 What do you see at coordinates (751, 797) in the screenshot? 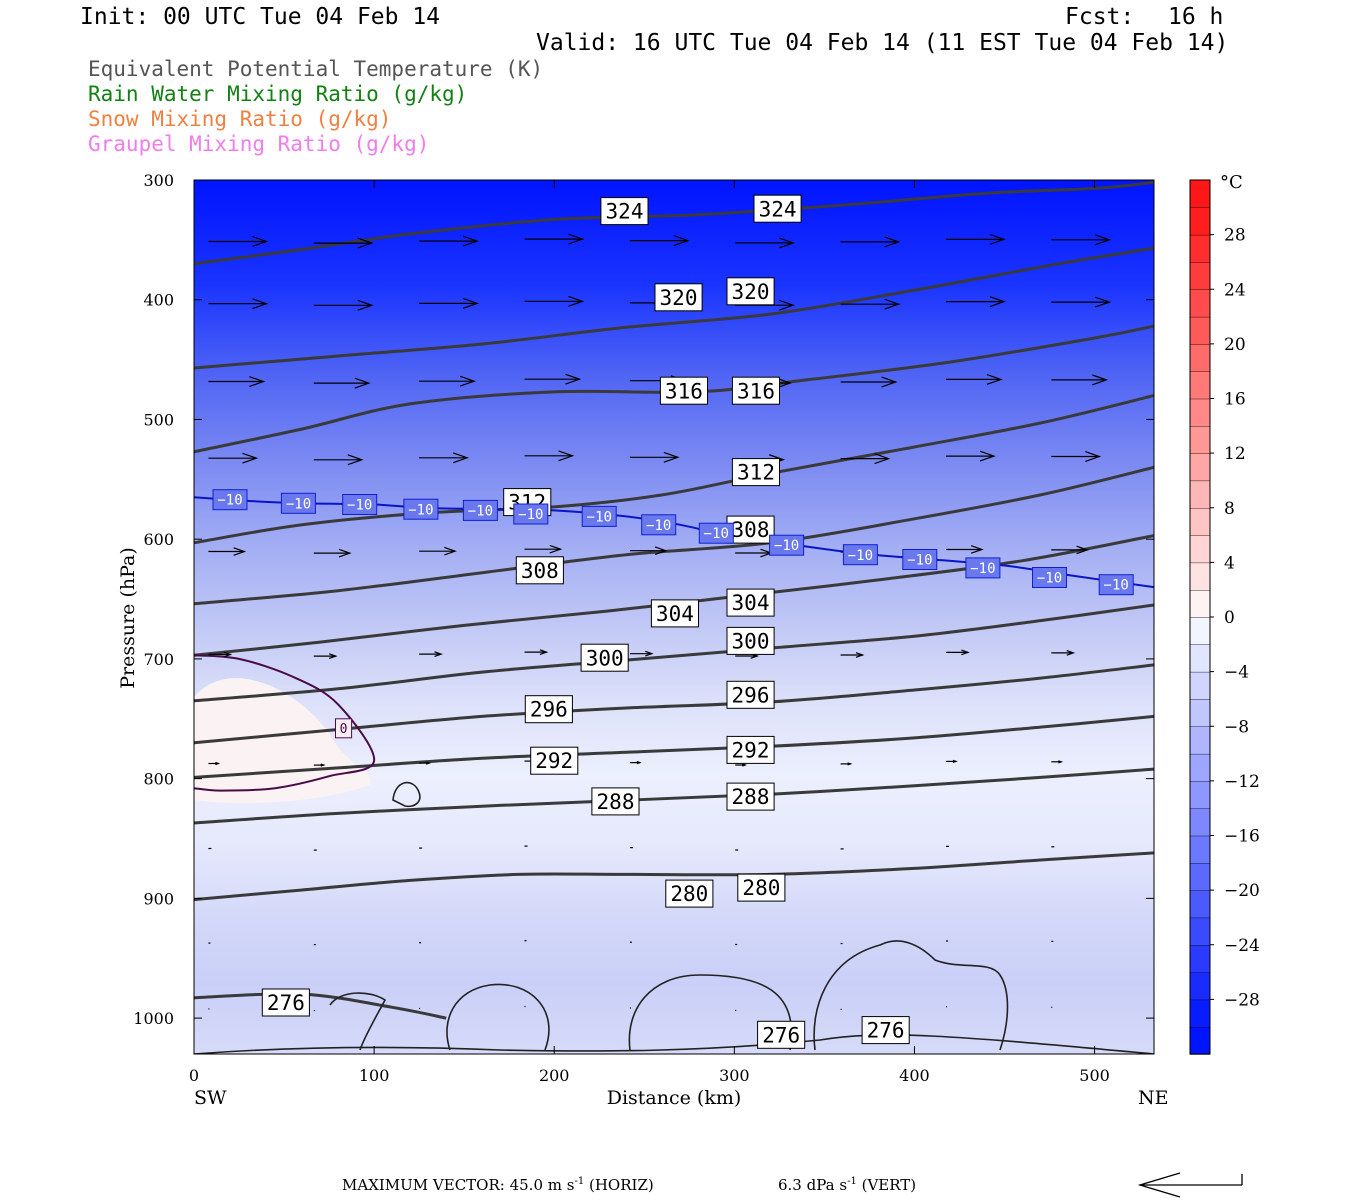
I see `svg-text: 288` at bounding box center [751, 797].